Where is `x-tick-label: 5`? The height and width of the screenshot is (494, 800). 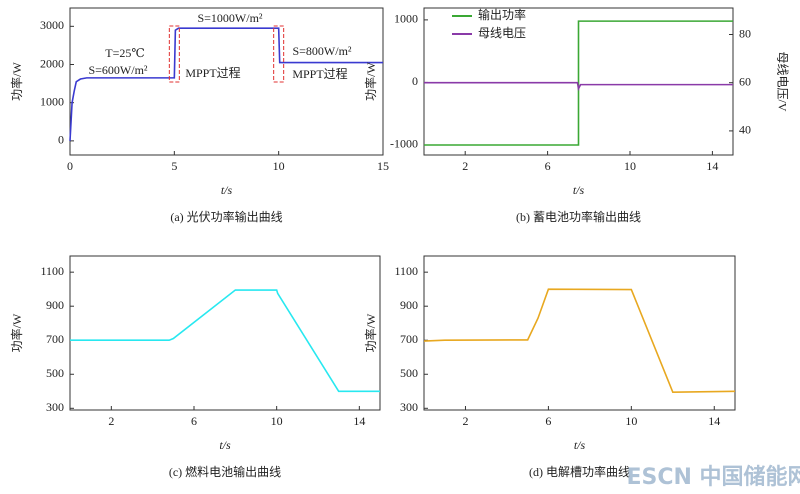
x-tick-label: 5 is located at coordinates (174, 166).